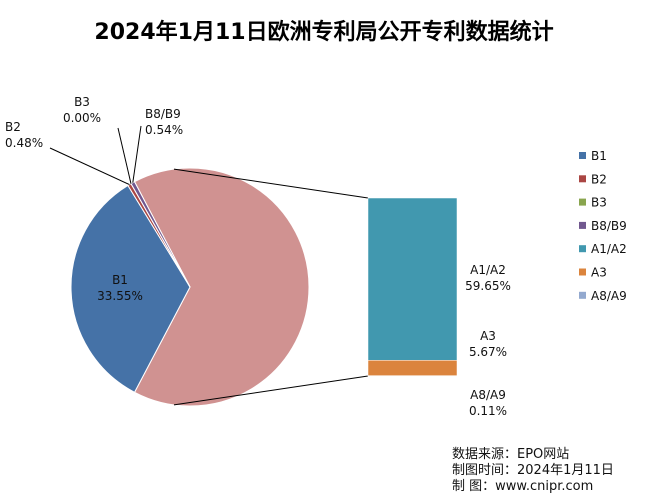  I want to click on data-label-a1-a2: A1/A2 59.65%, so click(488, 278).